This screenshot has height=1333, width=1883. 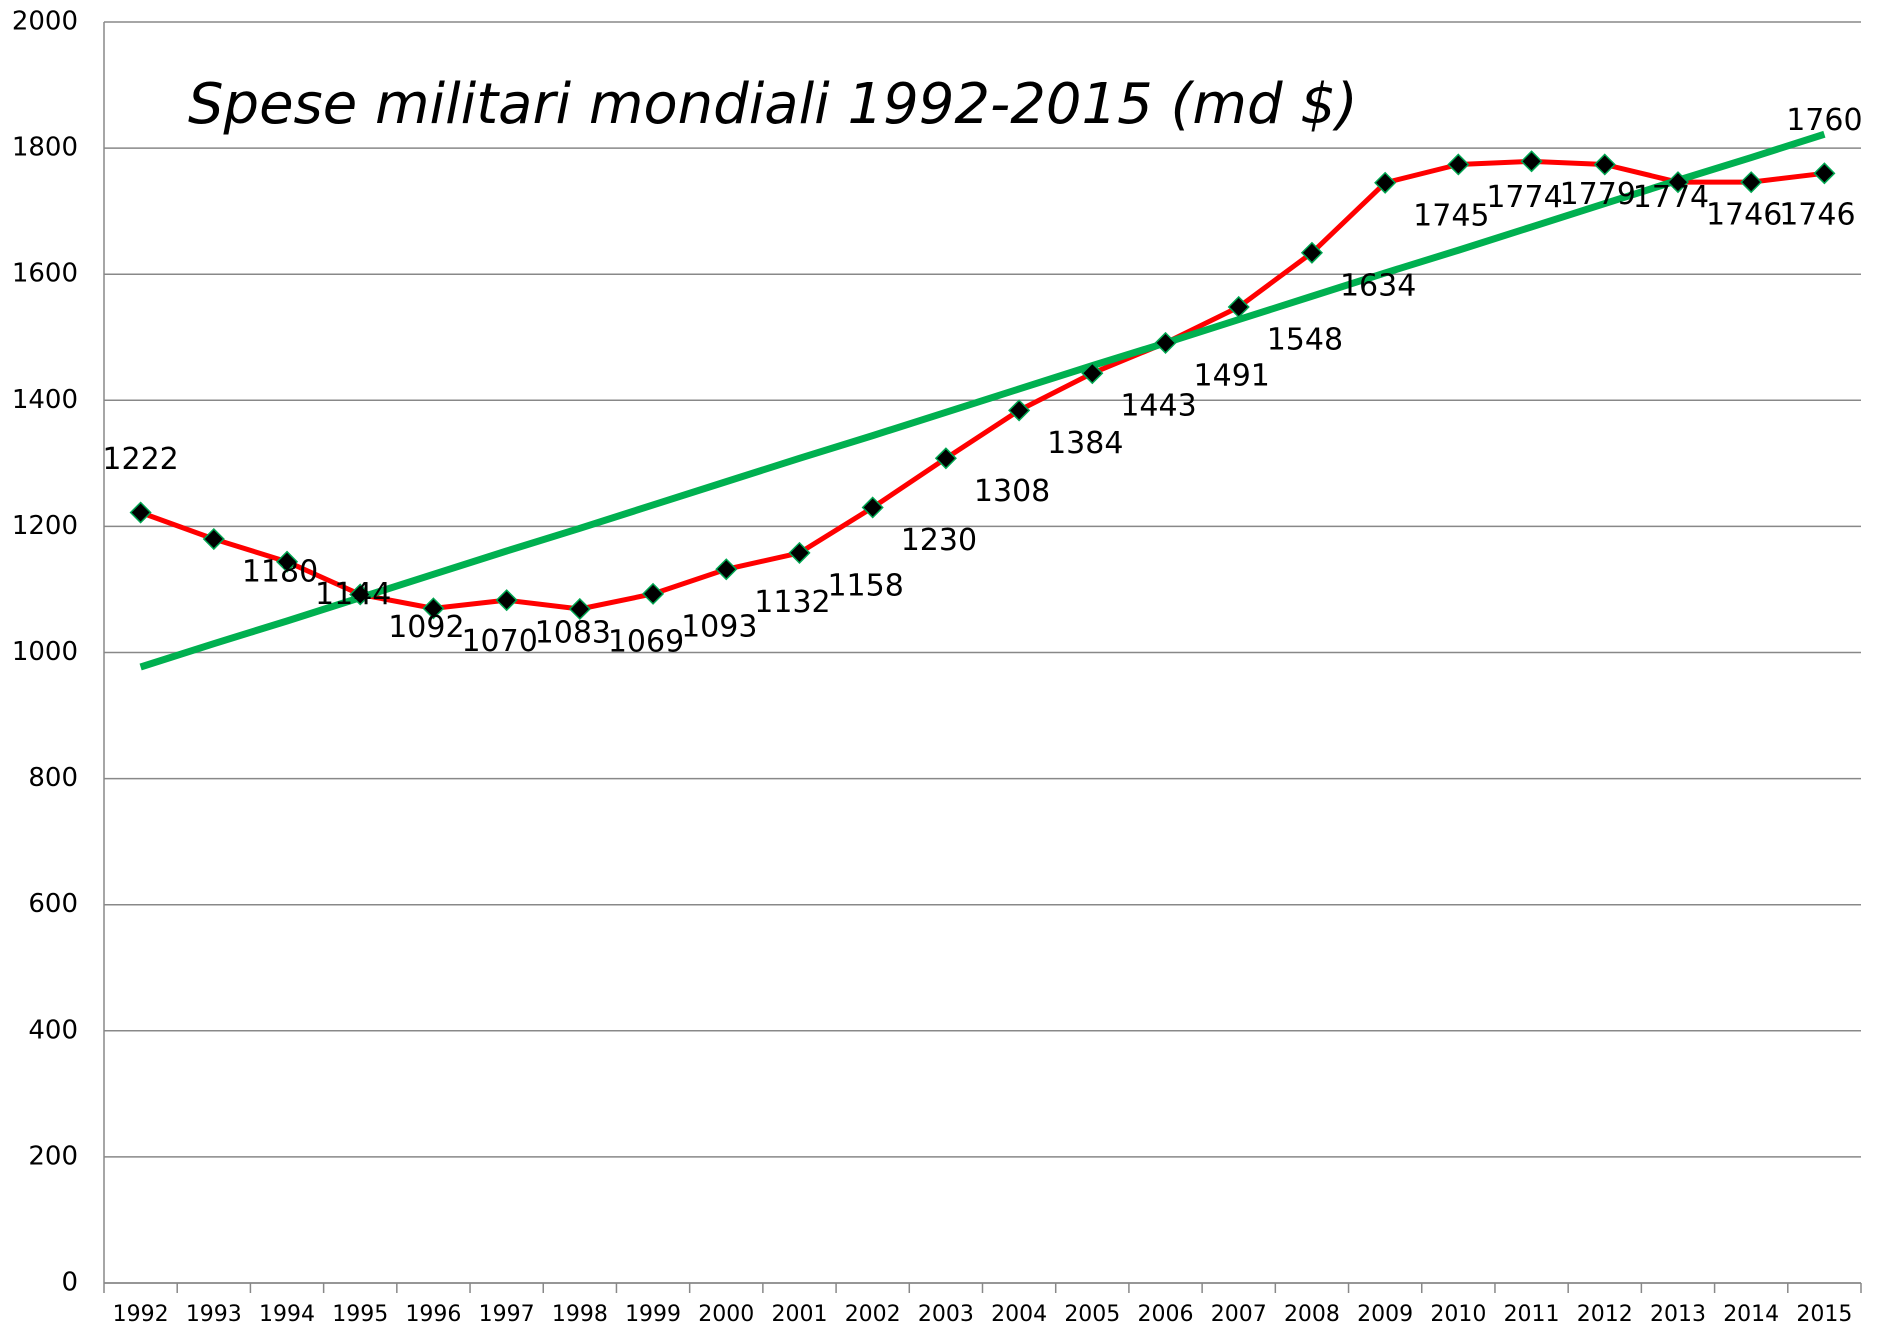 What do you see at coordinates (1239, 1314) in the screenshot?
I see `x-tick-label: 2007` at bounding box center [1239, 1314].